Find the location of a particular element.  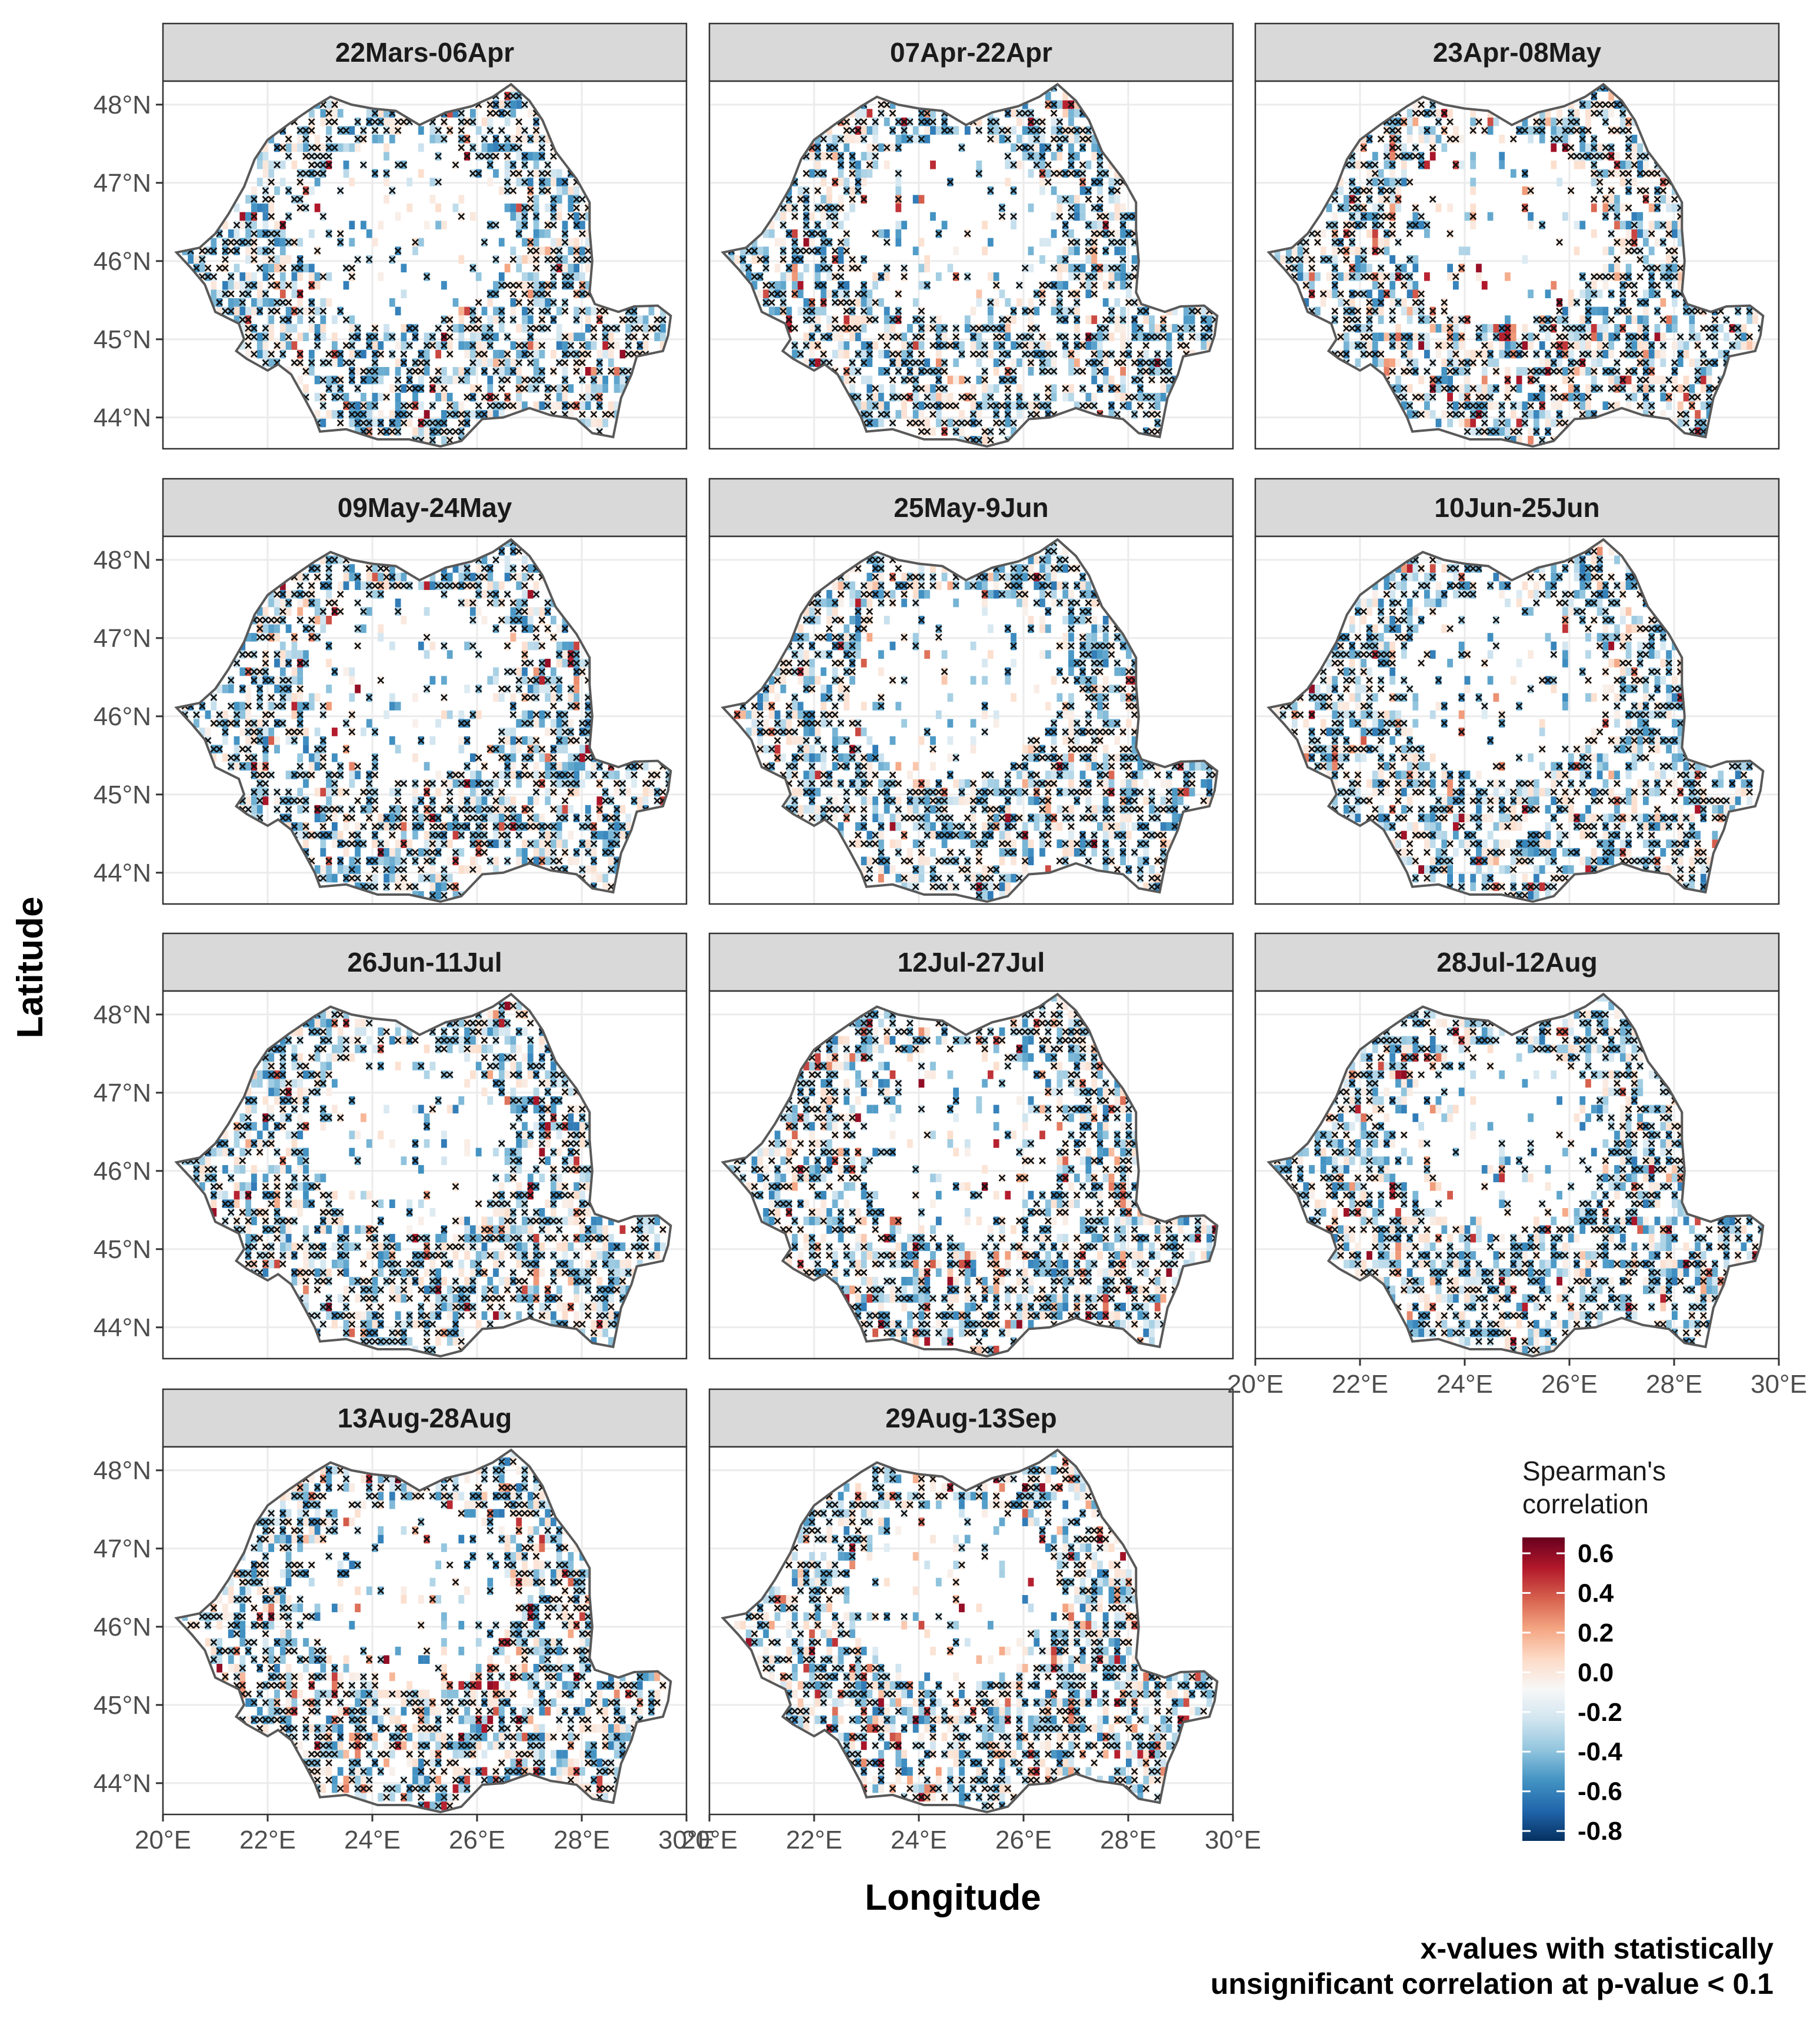

facet-panel: 07Apr-22Apr is located at coordinates (971, 236).